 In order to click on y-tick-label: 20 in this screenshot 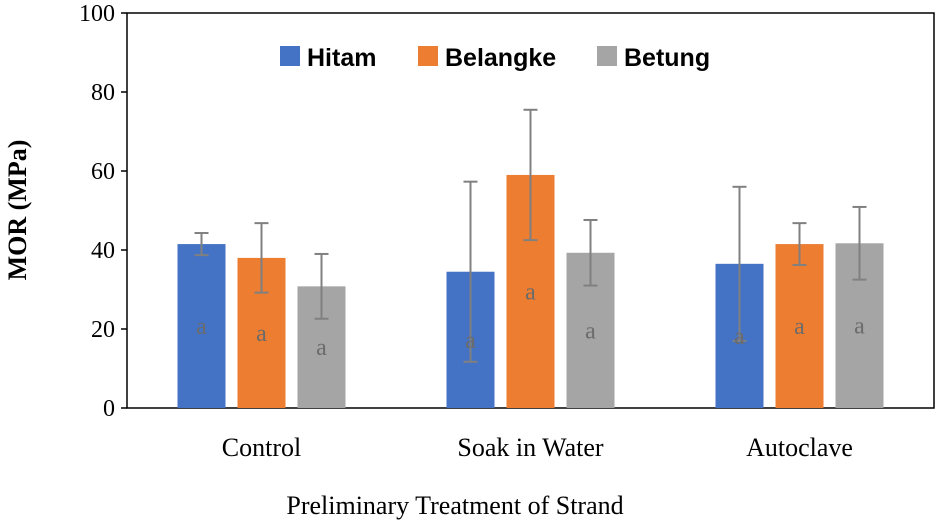, I will do `click(103, 330)`.